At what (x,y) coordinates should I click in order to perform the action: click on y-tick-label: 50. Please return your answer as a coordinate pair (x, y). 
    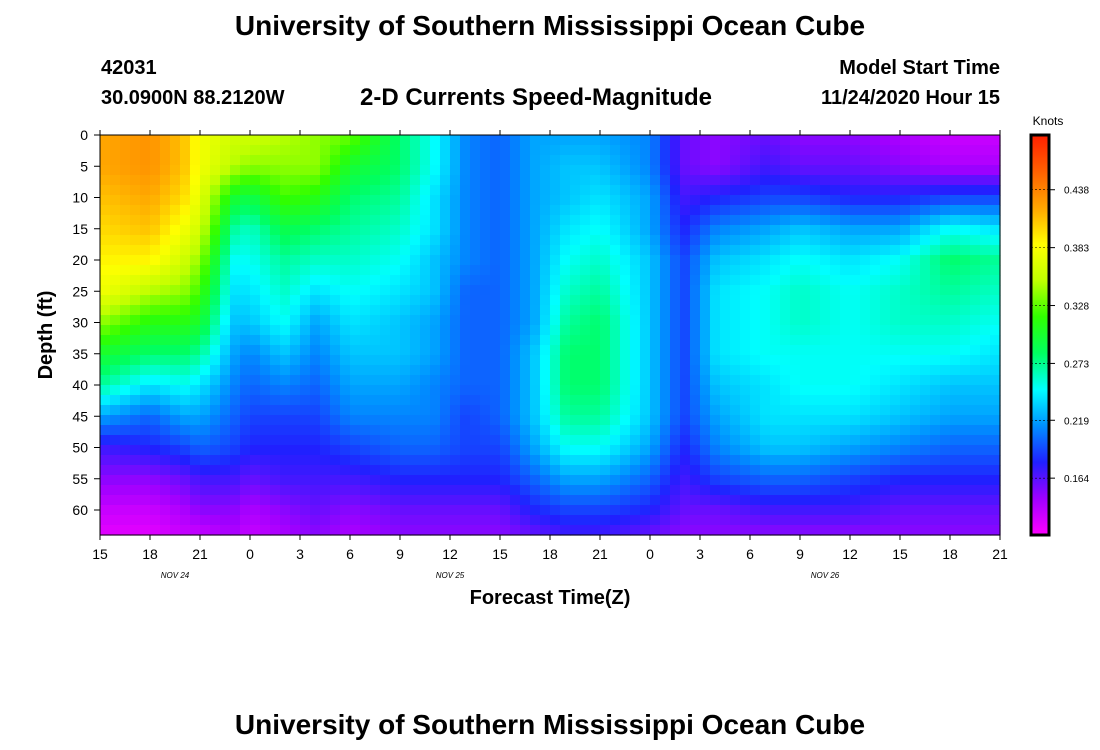
    Looking at the image, I should click on (80, 448).